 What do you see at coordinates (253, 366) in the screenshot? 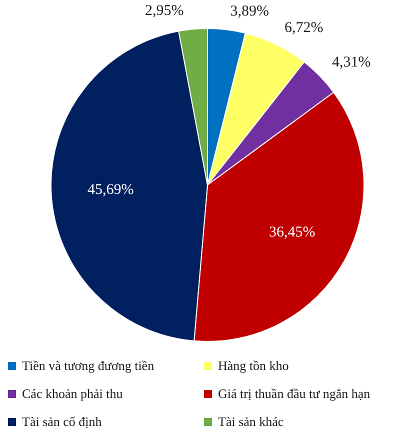
I see `legend-label: Hàng tồn kho` at bounding box center [253, 366].